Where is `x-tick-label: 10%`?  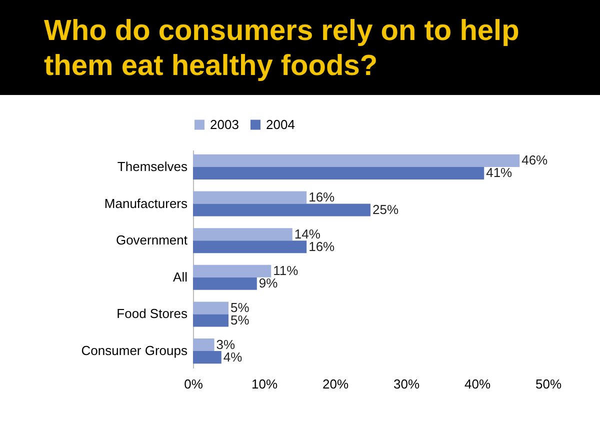
x-tick-label: 10% is located at coordinates (264, 384).